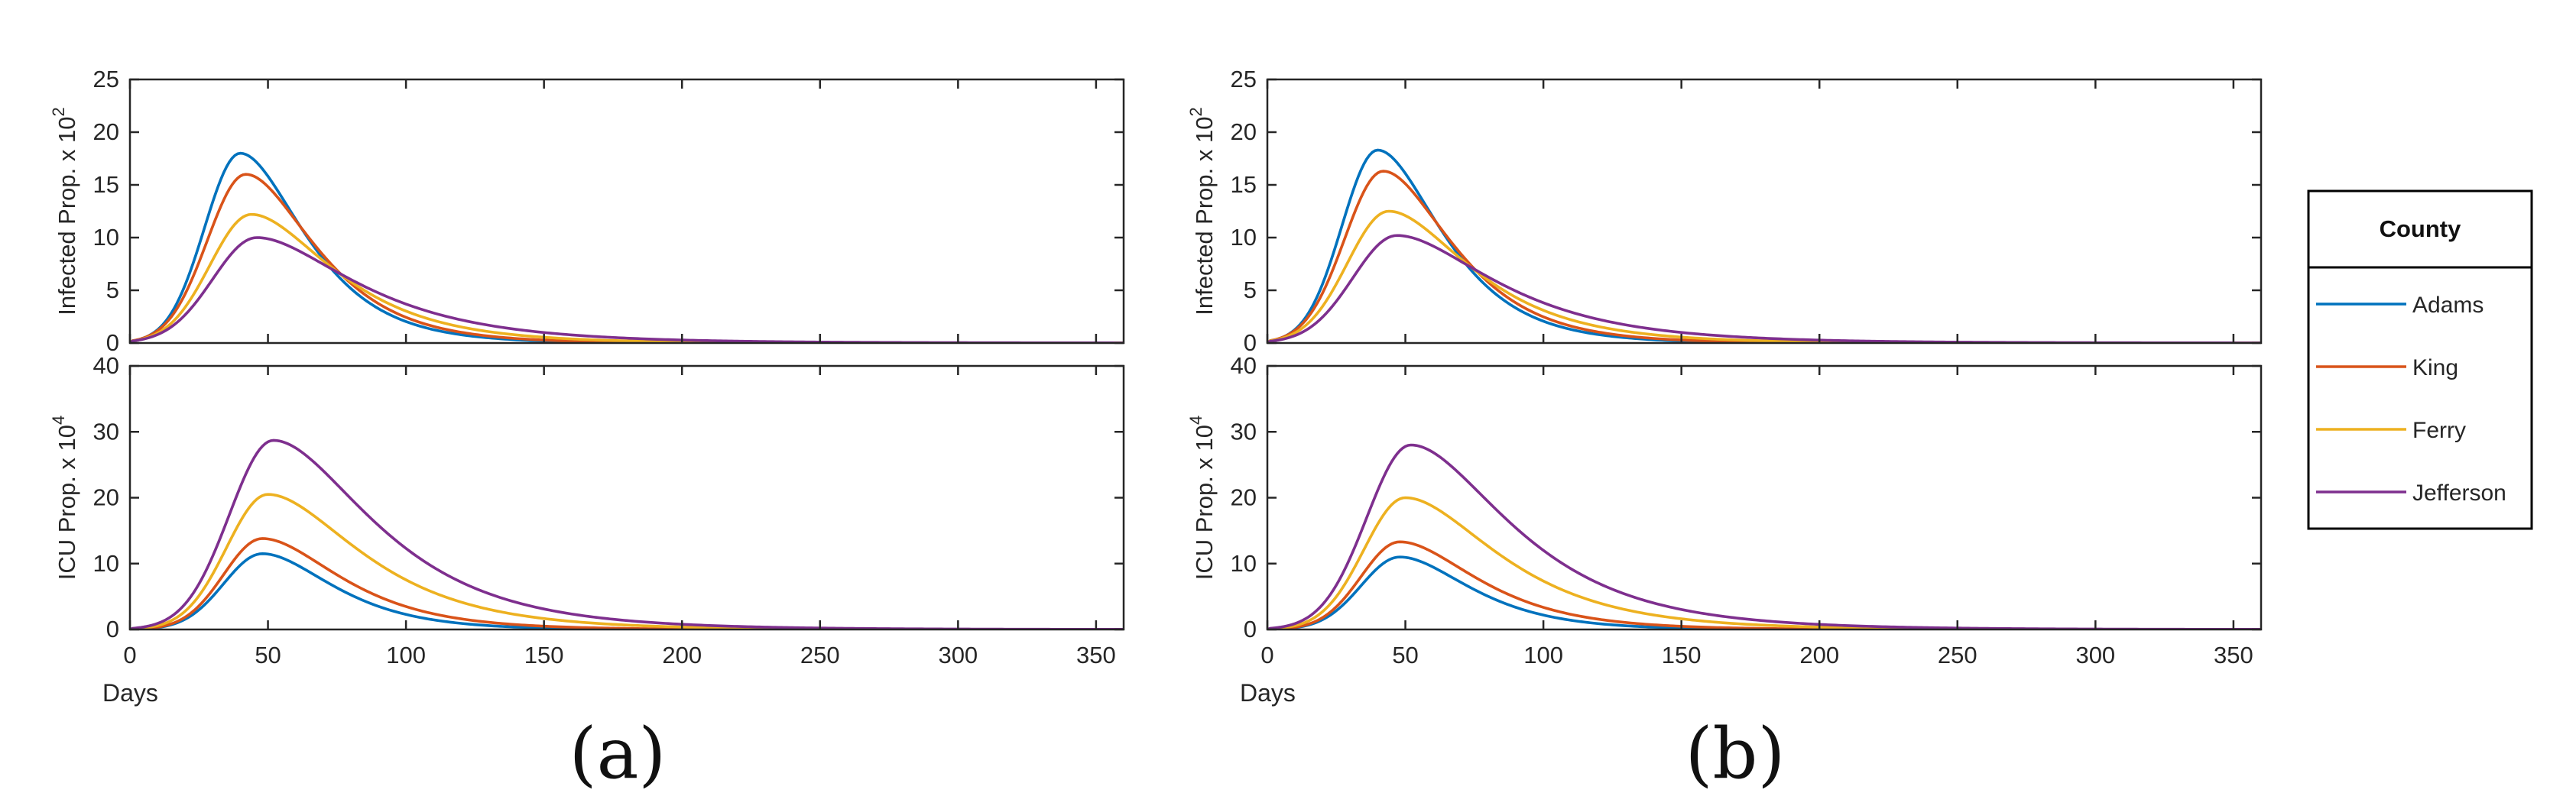  Describe the element at coordinates (2387, 367) in the screenshot. I see `legend-entry-king: King` at that location.